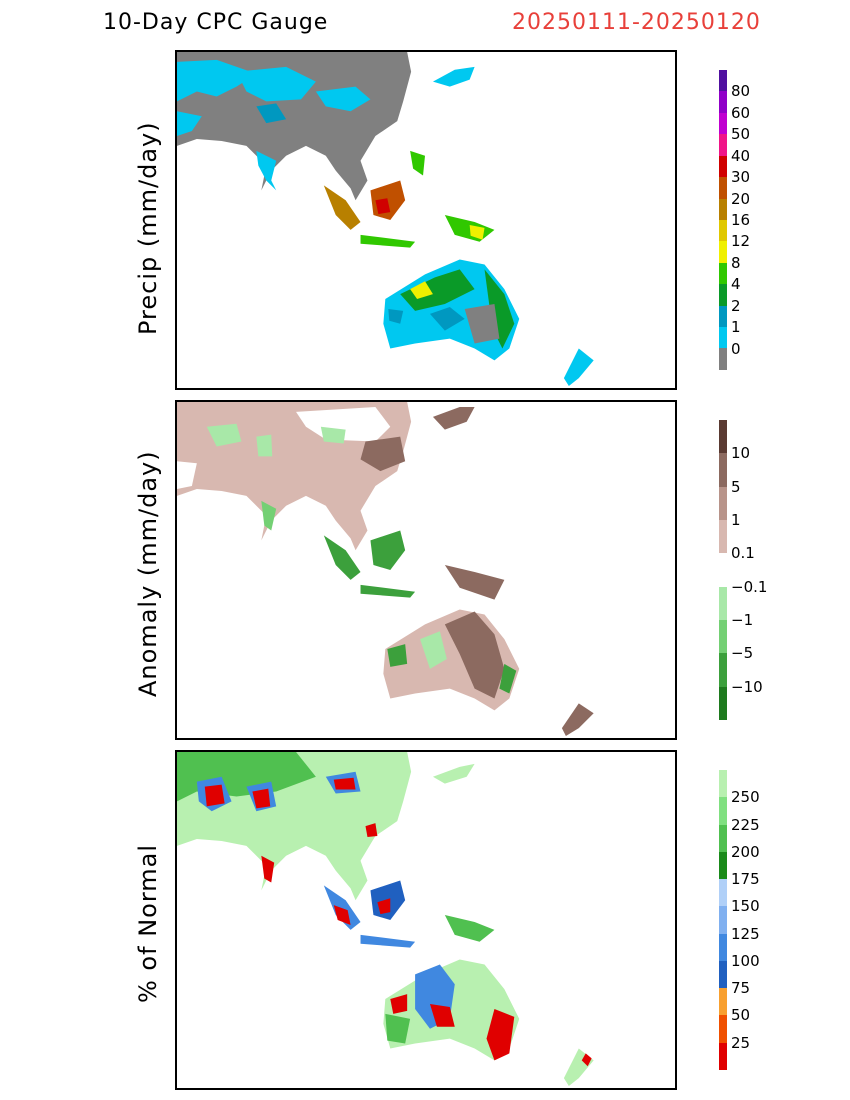  What do you see at coordinates (736, 262) in the screenshot?
I see `colorbar-label: 8` at bounding box center [736, 262].